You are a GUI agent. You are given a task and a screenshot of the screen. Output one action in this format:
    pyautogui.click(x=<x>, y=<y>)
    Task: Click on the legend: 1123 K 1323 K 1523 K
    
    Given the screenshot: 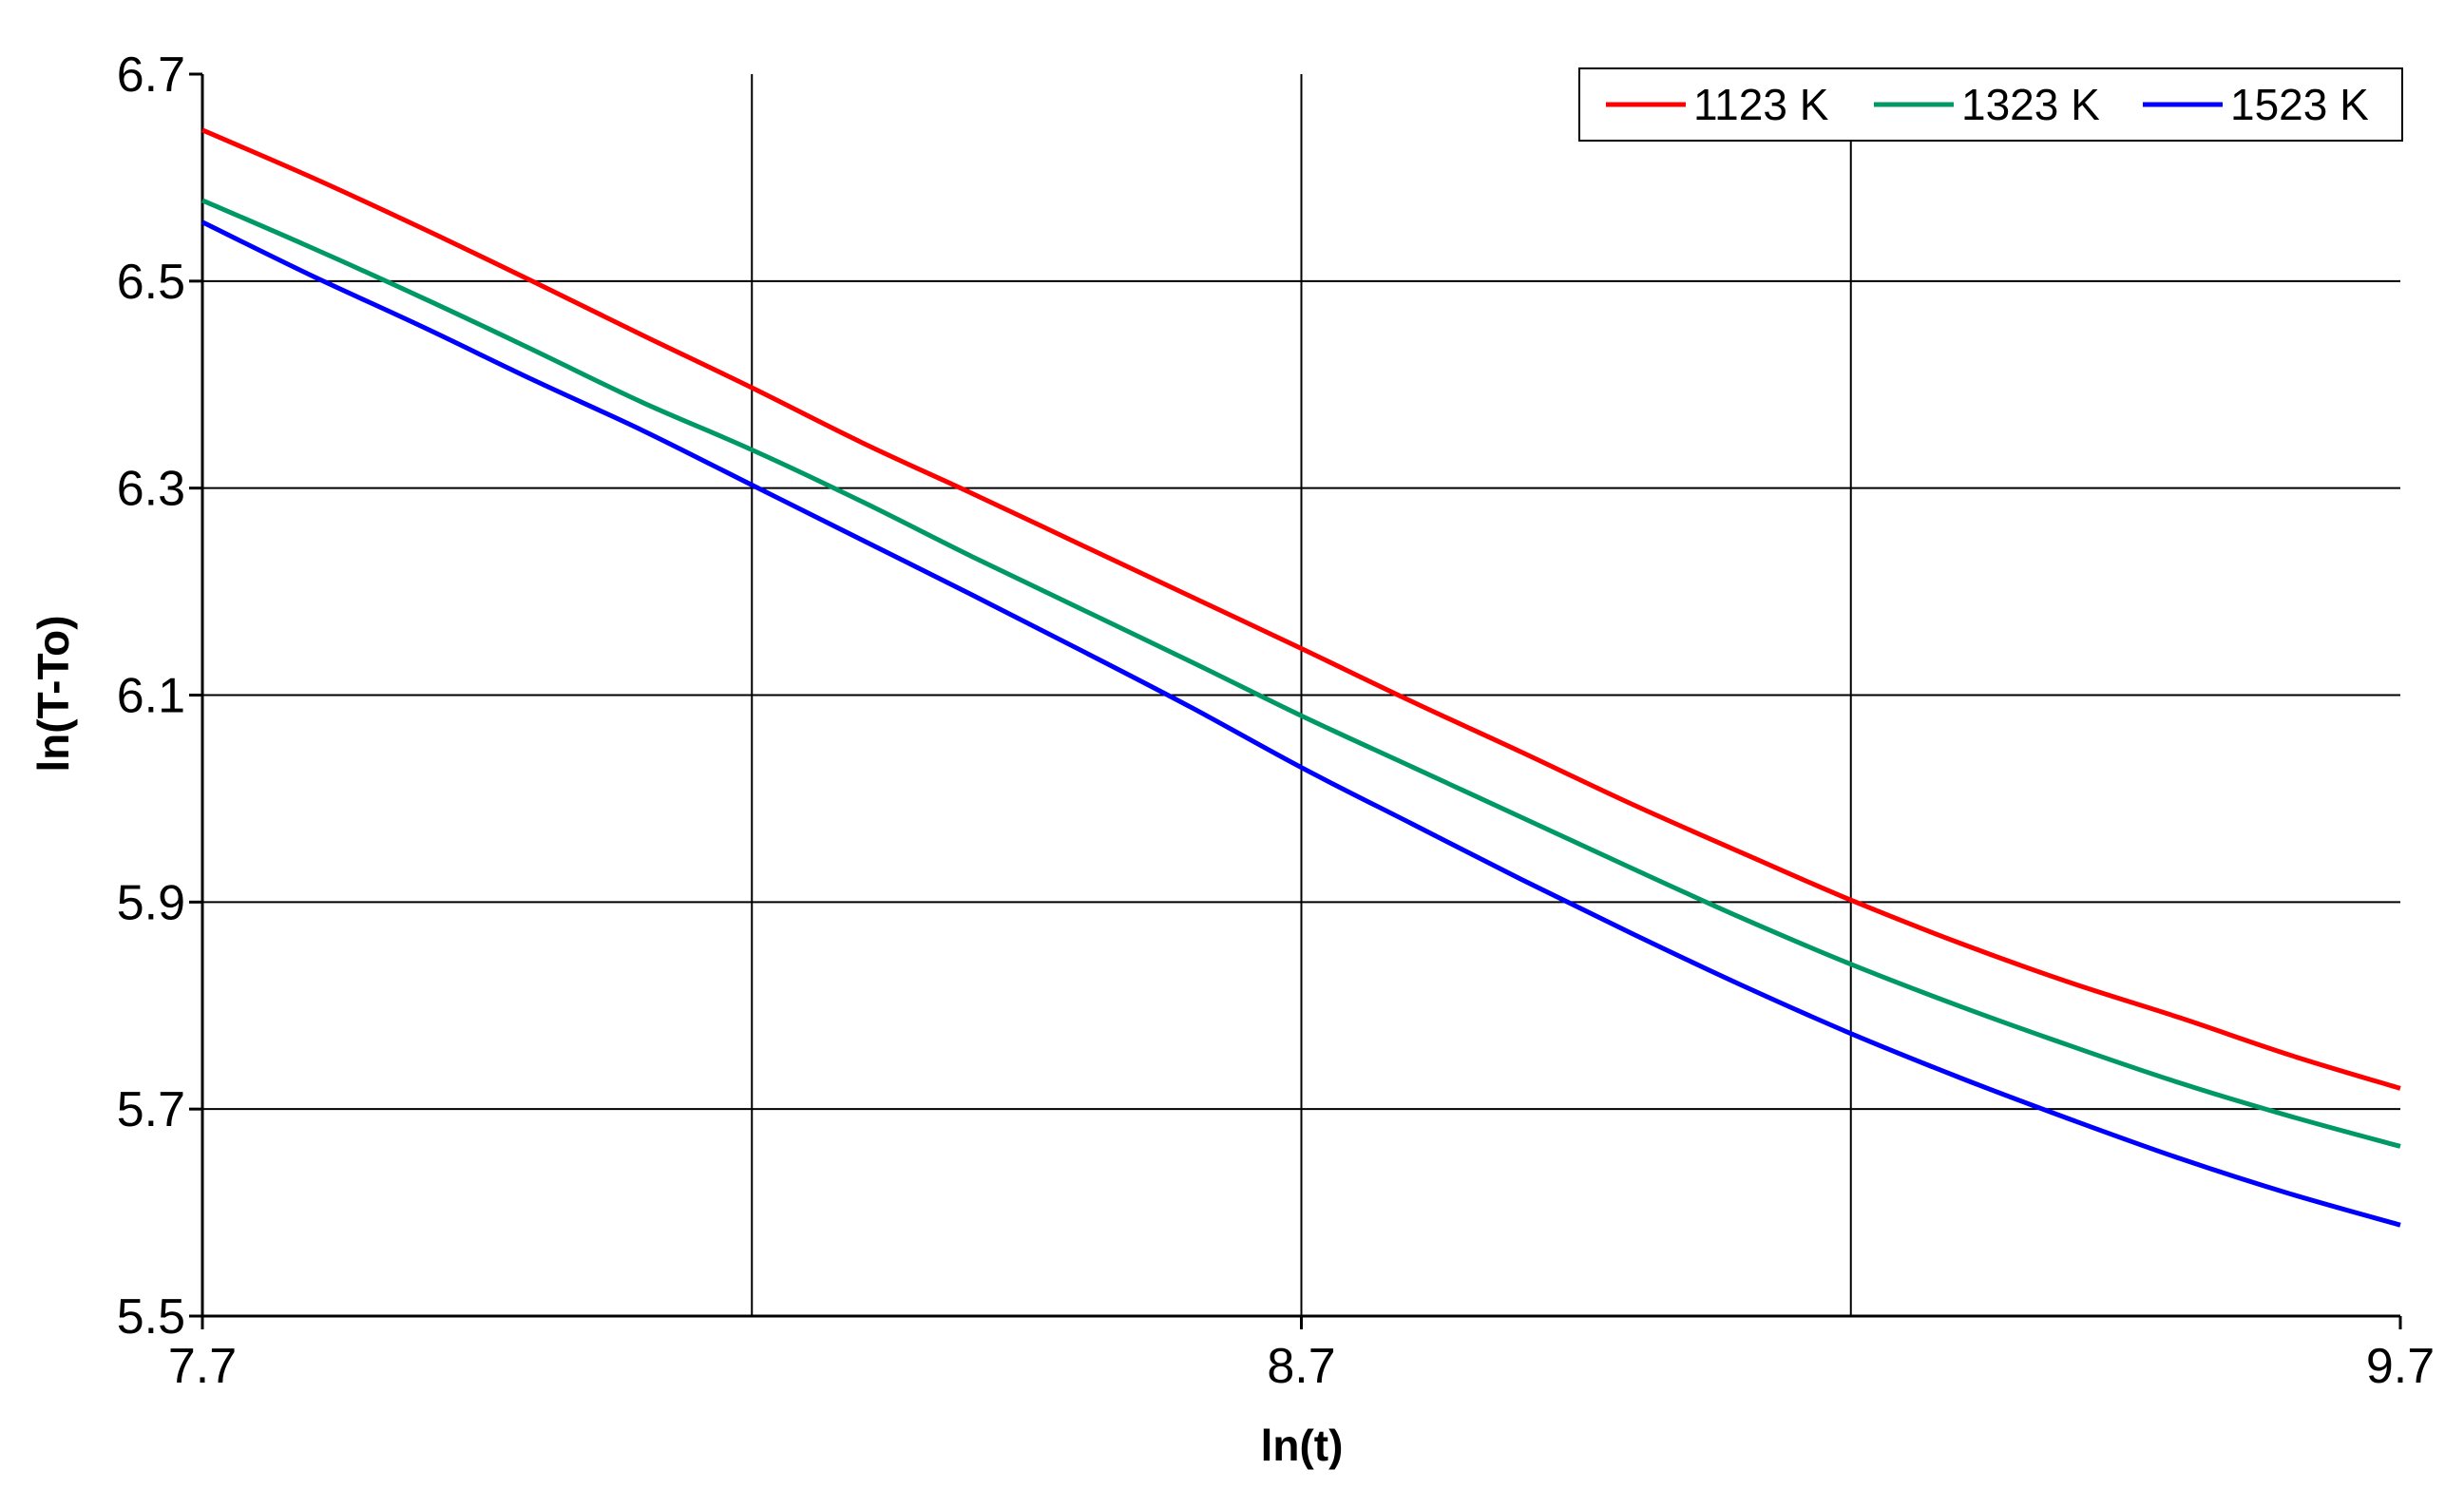 What is the action you would take?
    pyautogui.click(x=1990, y=104)
    